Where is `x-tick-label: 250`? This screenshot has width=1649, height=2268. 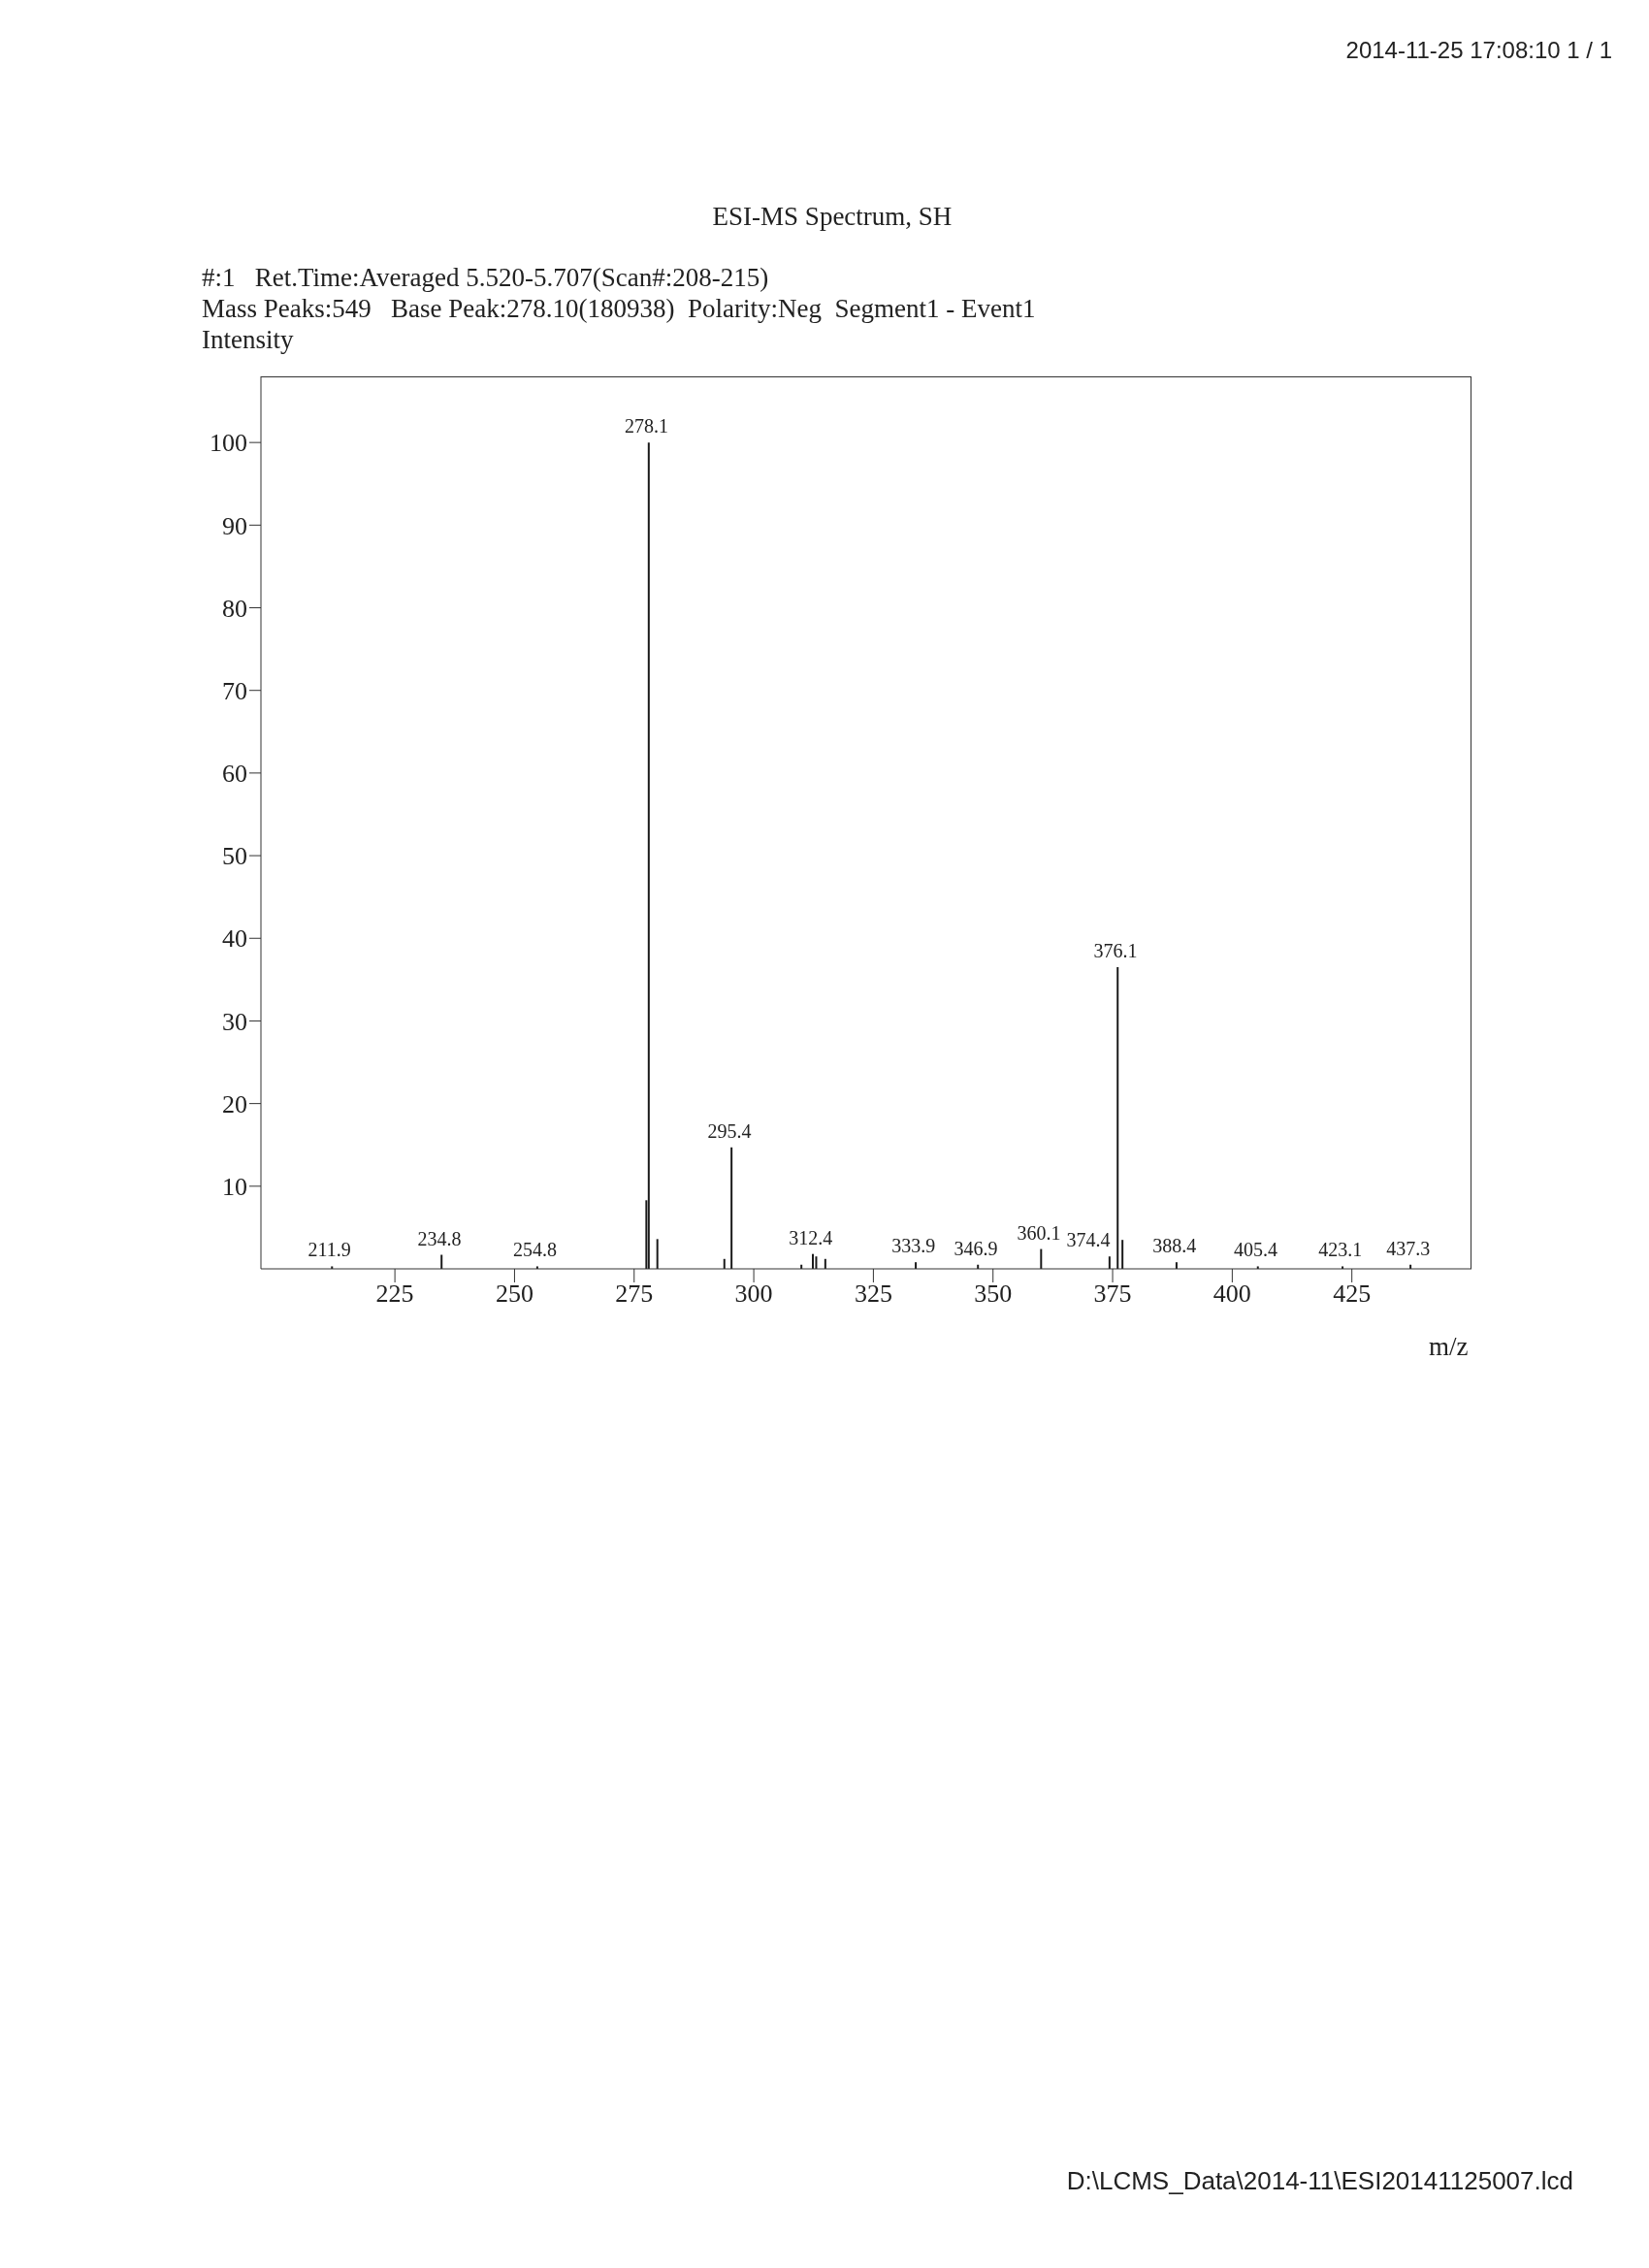
x-tick-label: 250 is located at coordinates (514, 1294).